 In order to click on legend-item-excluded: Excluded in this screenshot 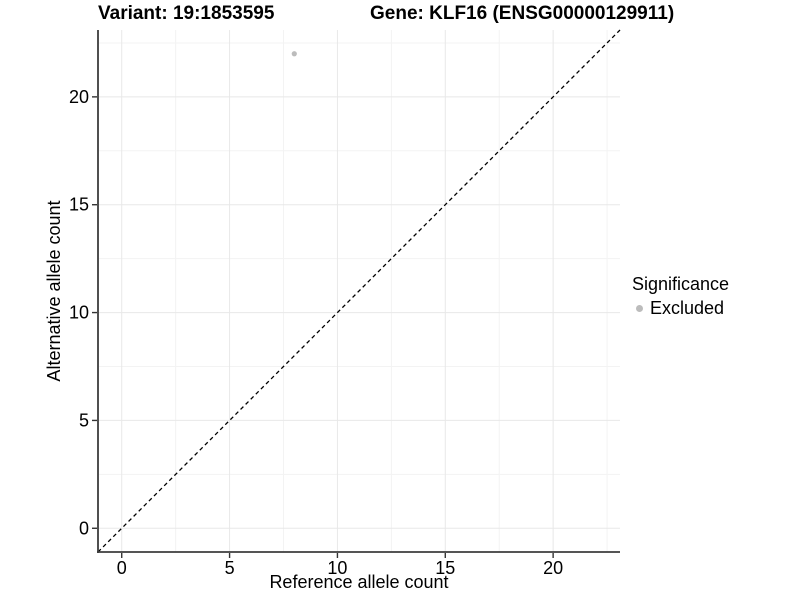, I will do `click(680, 308)`.